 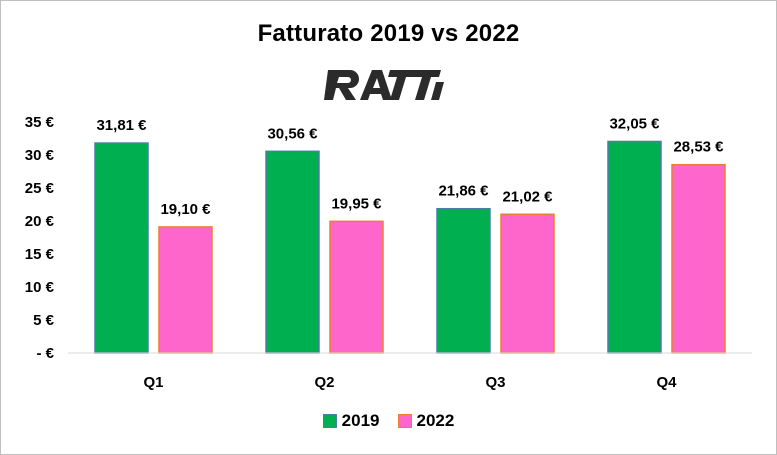 What do you see at coordinates (384, 84) in the screenshot?
I see `ratti-logo` at bounding box center [384, 84].